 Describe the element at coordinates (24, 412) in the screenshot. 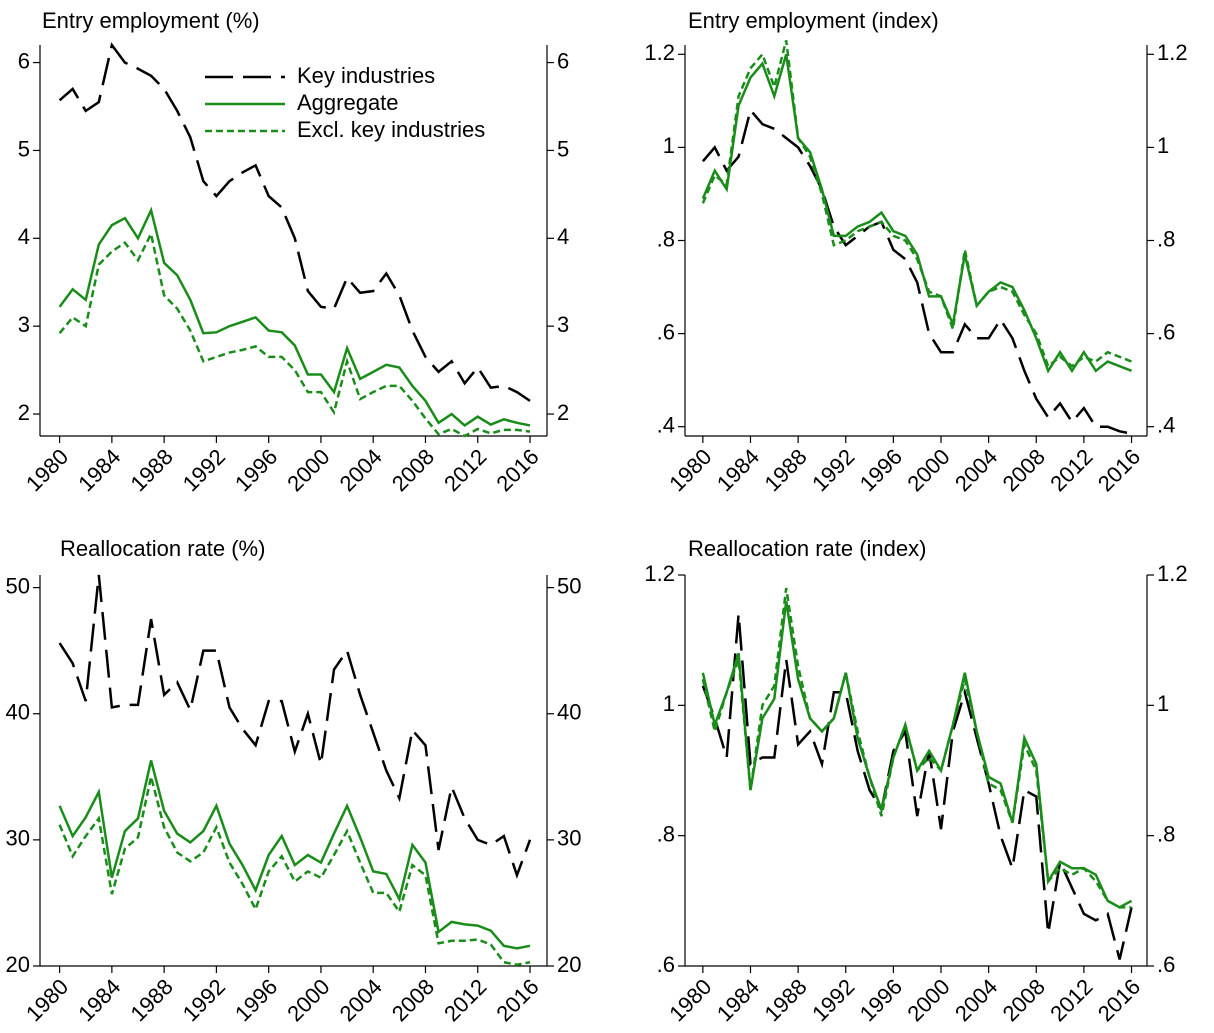

I see `y-tick-label: 2` at that location.